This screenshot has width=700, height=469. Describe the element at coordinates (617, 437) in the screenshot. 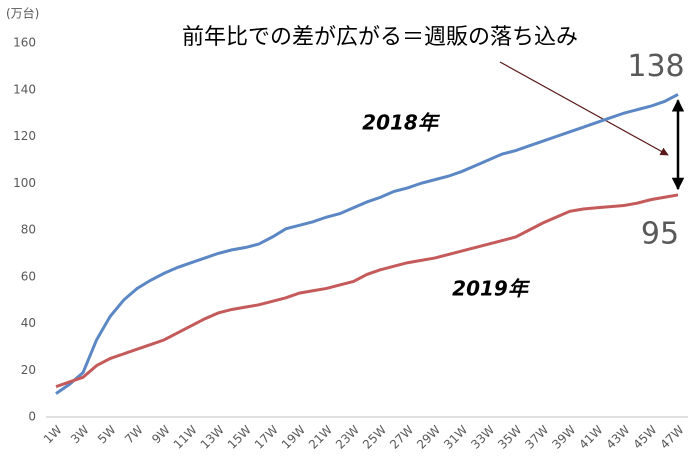

I see `x-tick-label: 43W` at that location.